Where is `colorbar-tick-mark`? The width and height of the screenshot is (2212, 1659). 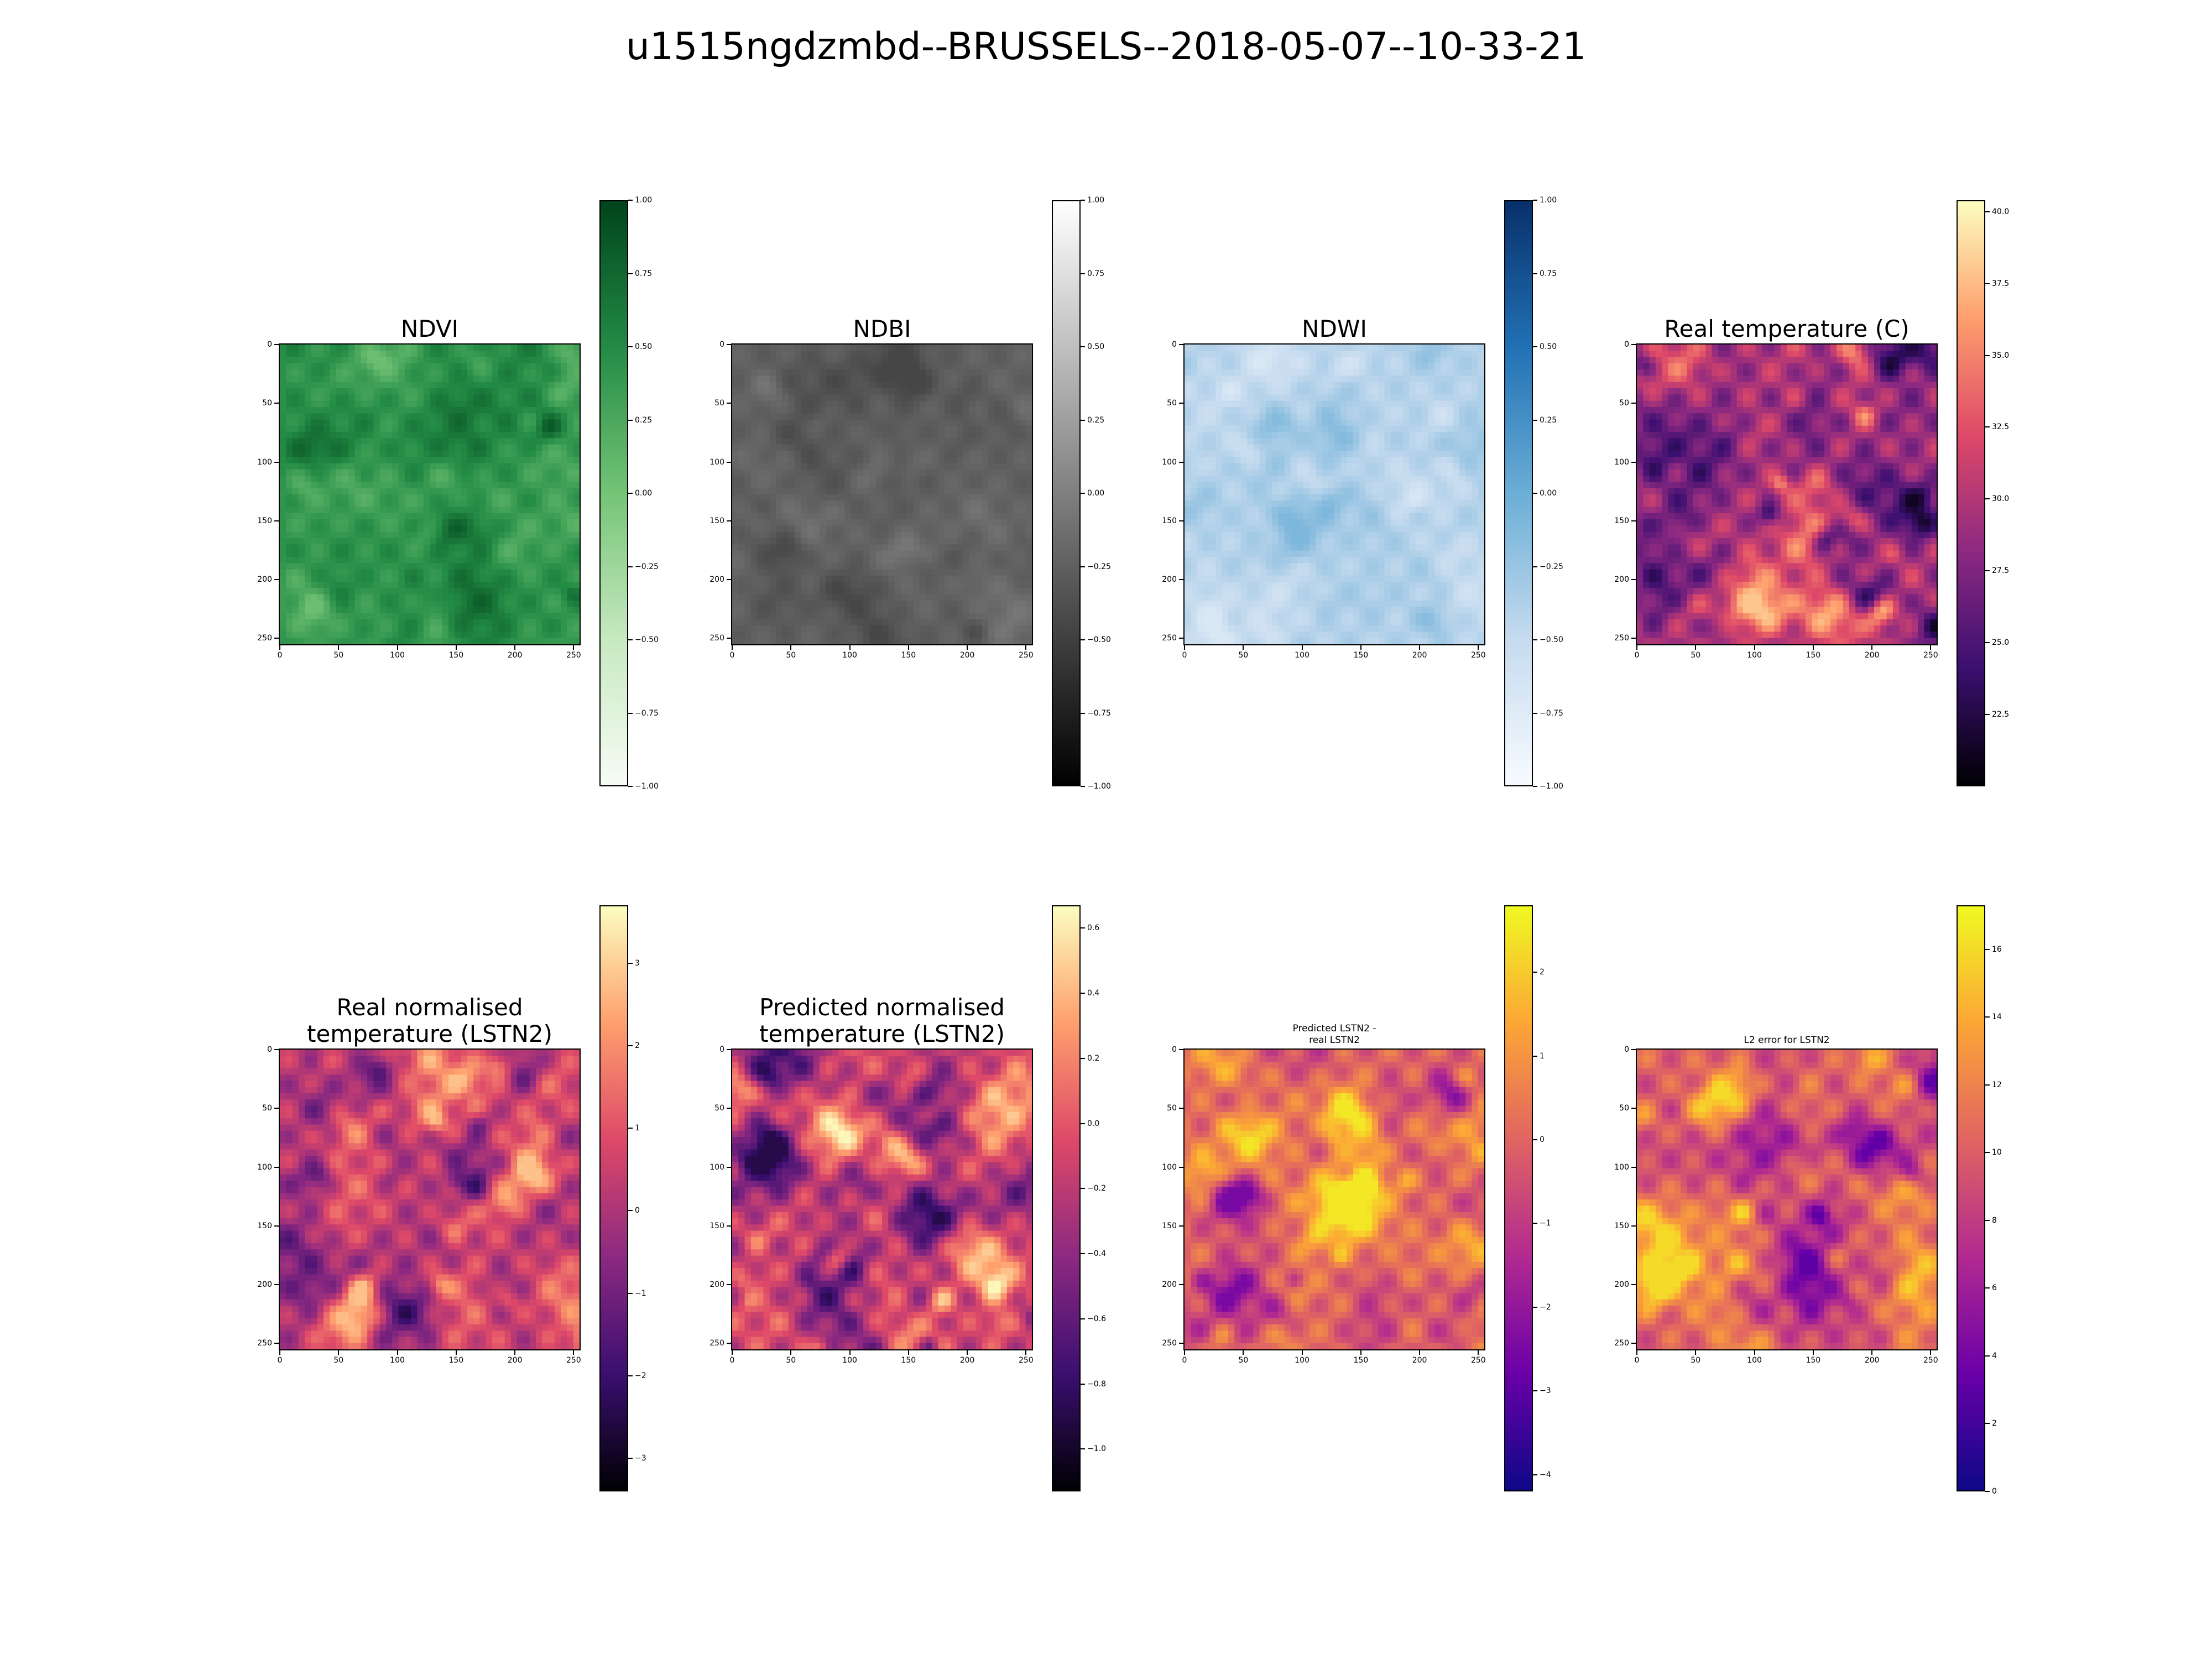
colorbar-tick-mark is located at coordinates (1083, 420).